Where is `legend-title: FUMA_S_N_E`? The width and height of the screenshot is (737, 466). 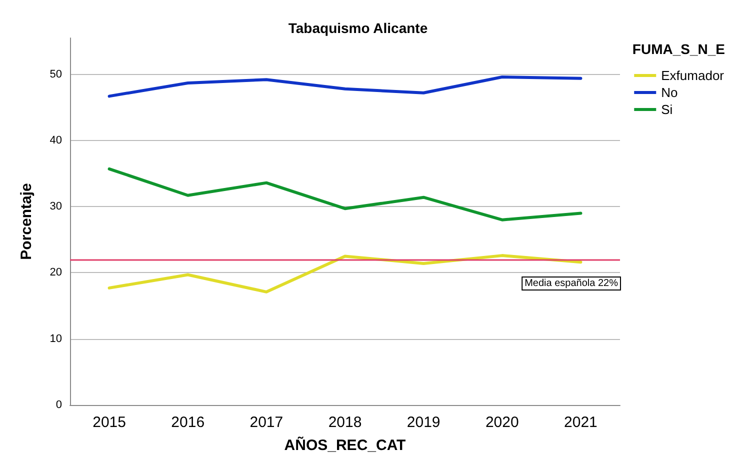
legend-title: FUMA_S_N_E is located at coordinates (679, 49).